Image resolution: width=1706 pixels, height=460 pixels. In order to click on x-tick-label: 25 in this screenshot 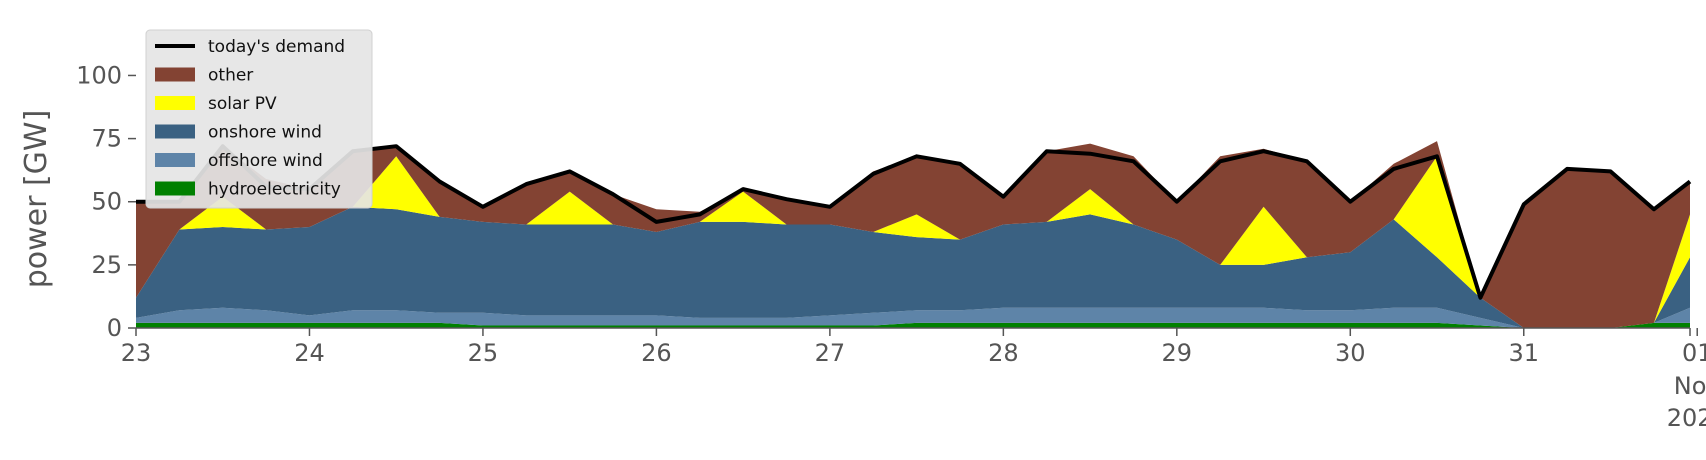, I will do `click(483, 353)`.